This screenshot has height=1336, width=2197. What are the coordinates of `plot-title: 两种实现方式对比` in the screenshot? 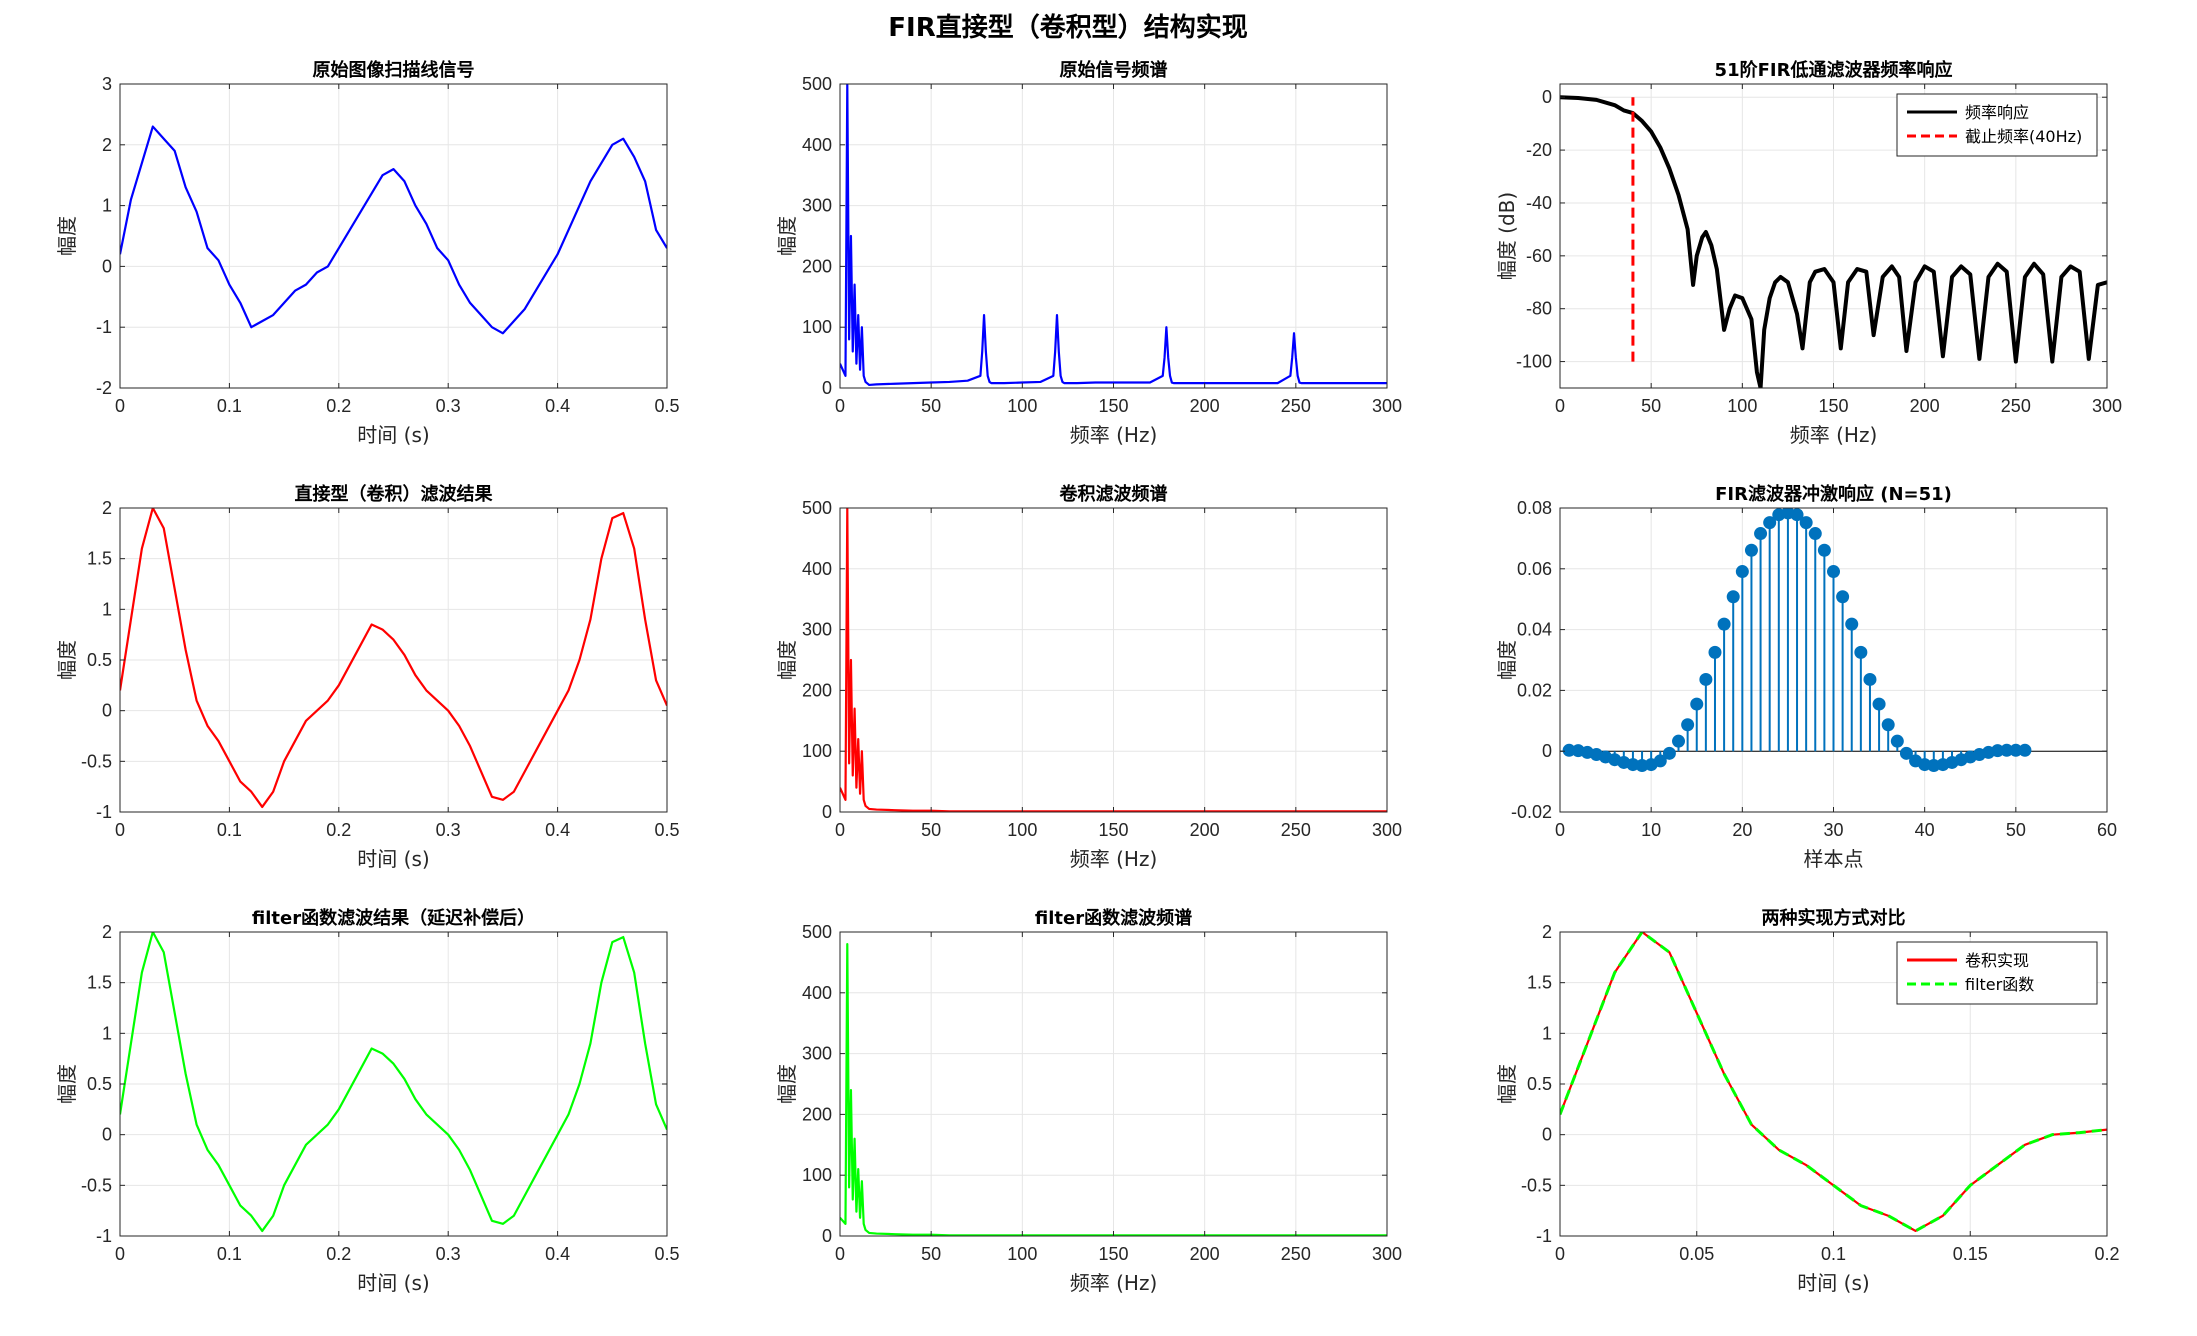 It's located at (1834, 918).